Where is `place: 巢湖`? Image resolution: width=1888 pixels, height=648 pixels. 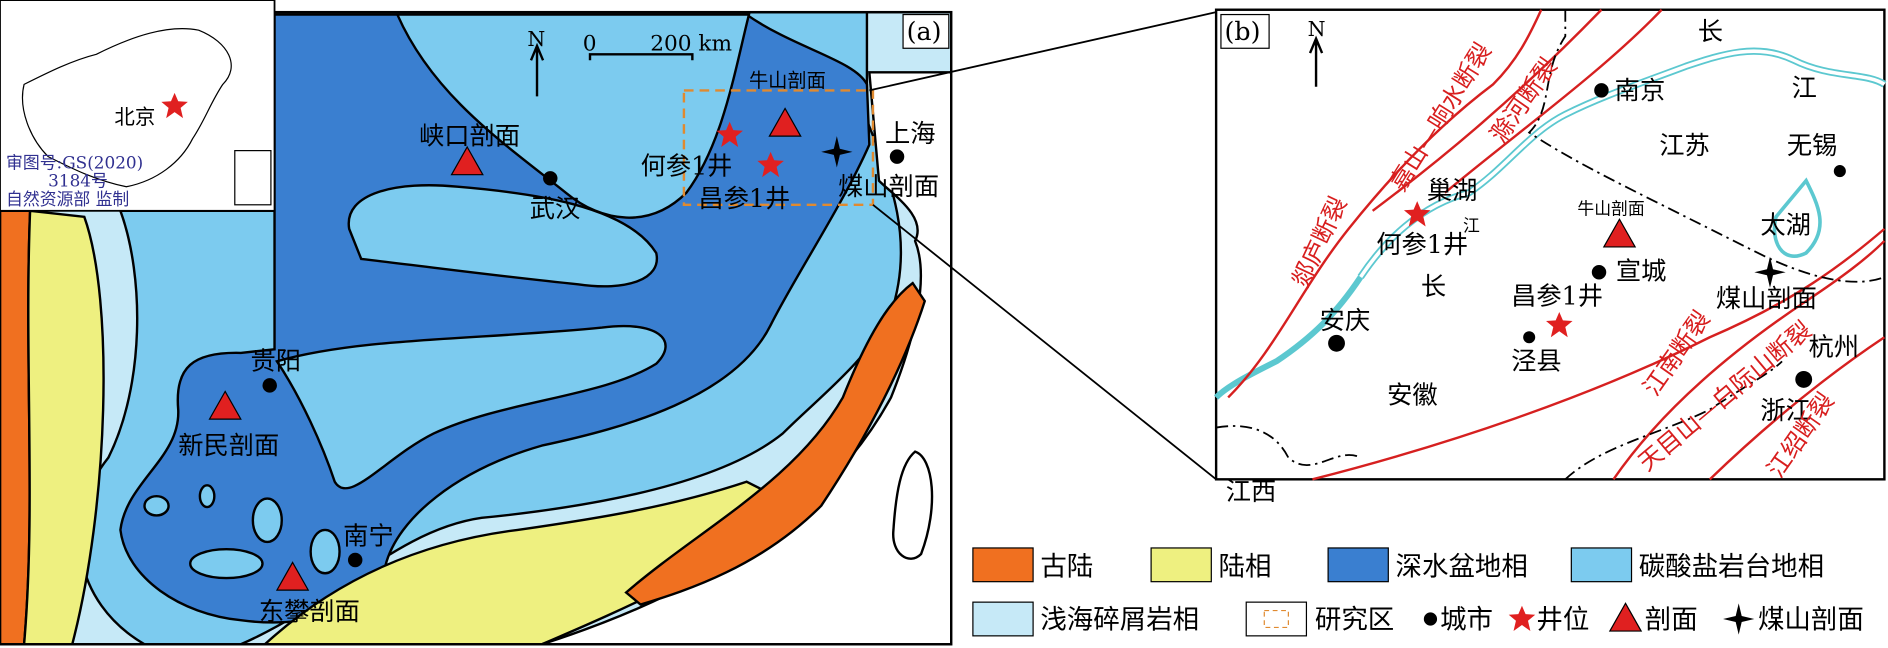
place: 巢湖 is located at coordinates (1452, 190).